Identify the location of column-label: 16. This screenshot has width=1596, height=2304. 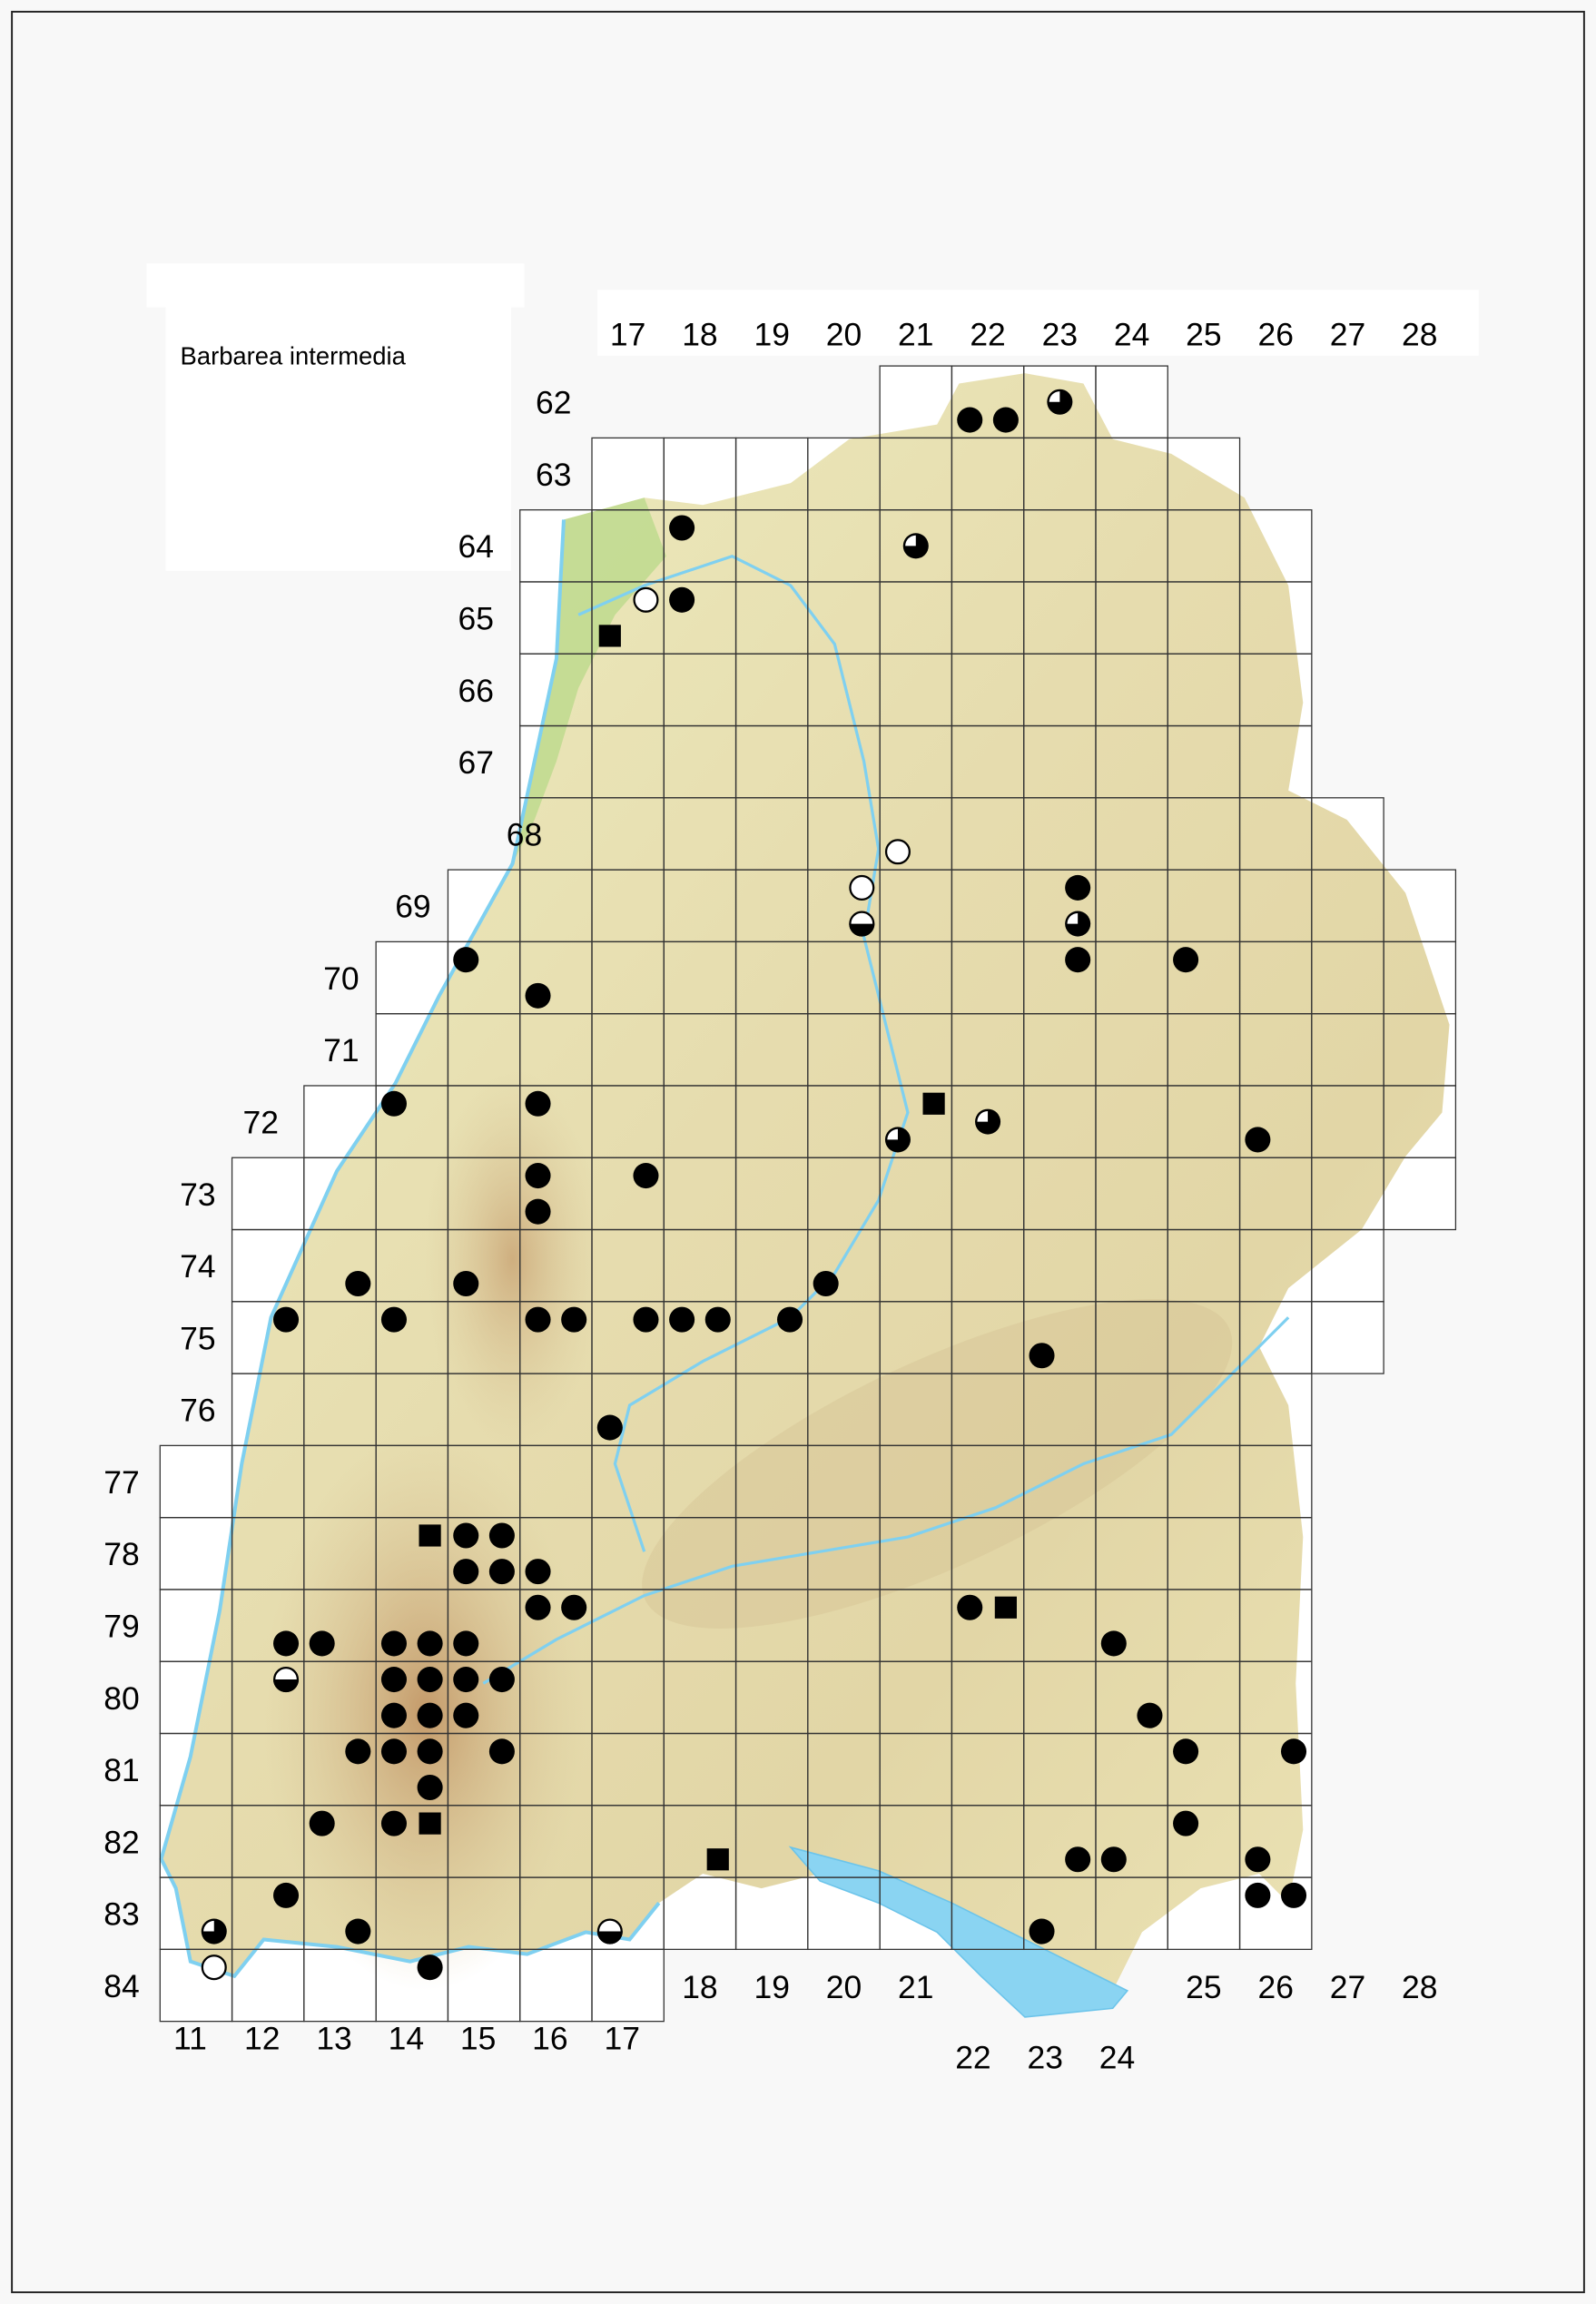
(549, 2038).